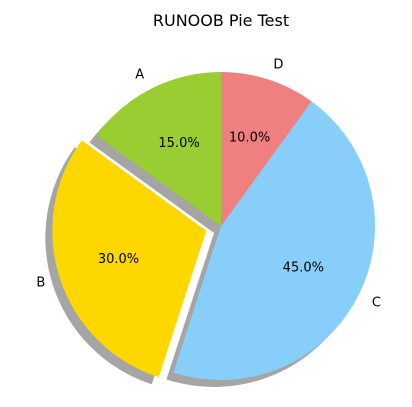 Image resolution: width=412 pixels, height=407 pixels. I want to click on slice-category-label-b: B, so click(40, 283).